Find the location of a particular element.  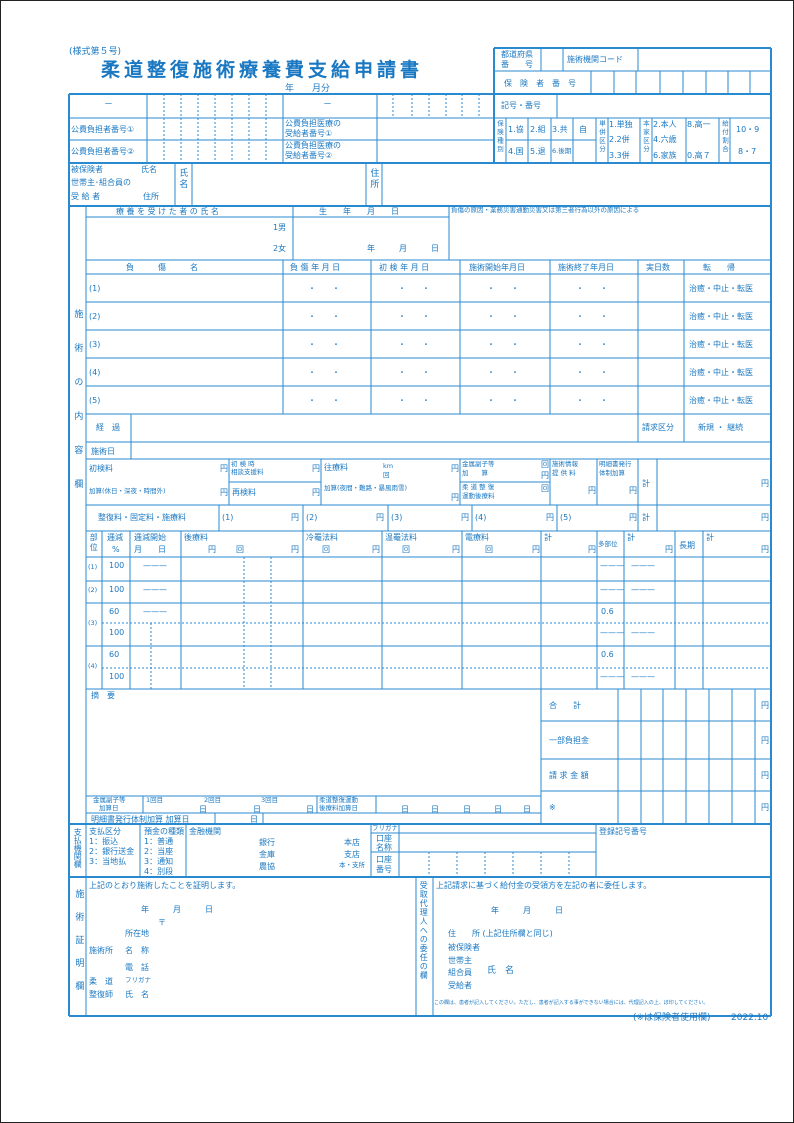

account-furigana-label: フリガナ is located at coordinates (385, 828).